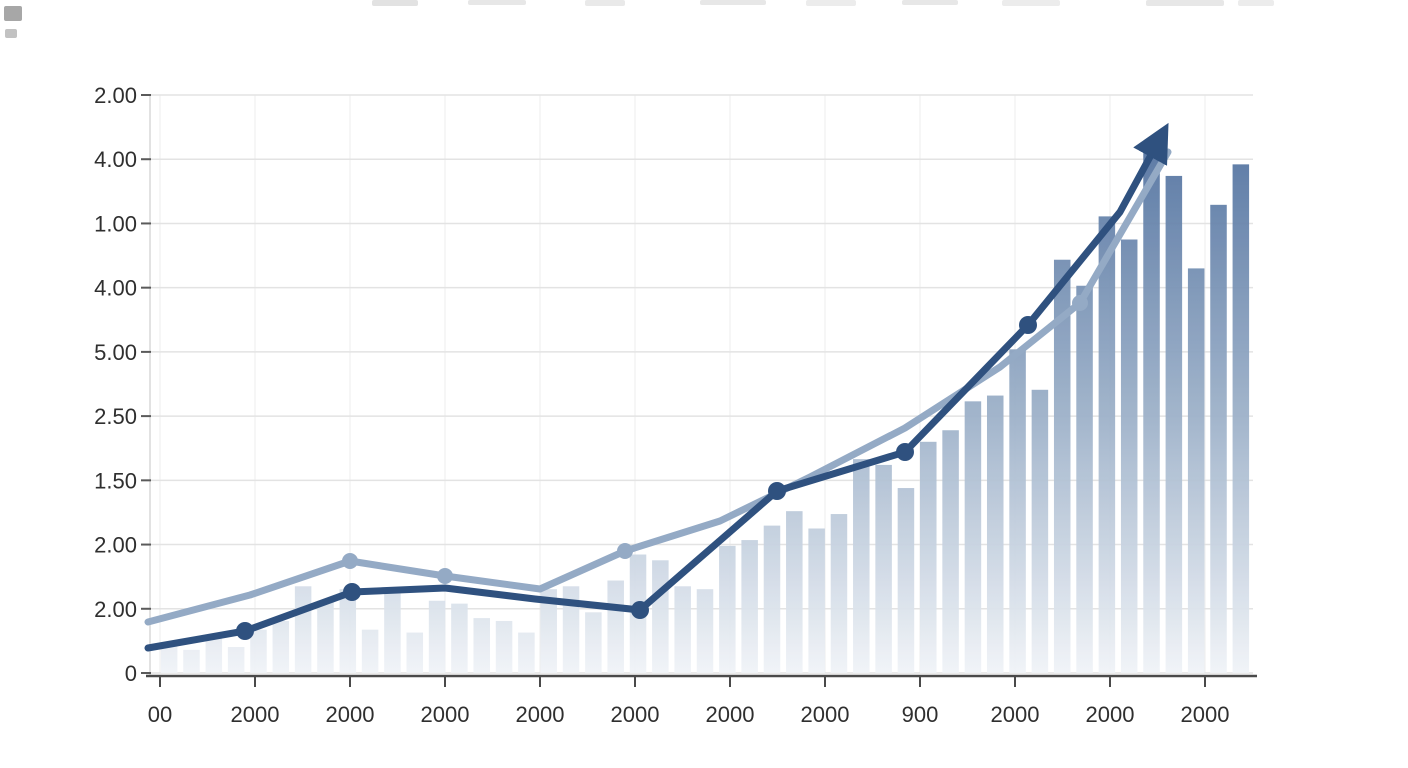  I want to click on y-tick-label: 2.50, so click(115, 416).